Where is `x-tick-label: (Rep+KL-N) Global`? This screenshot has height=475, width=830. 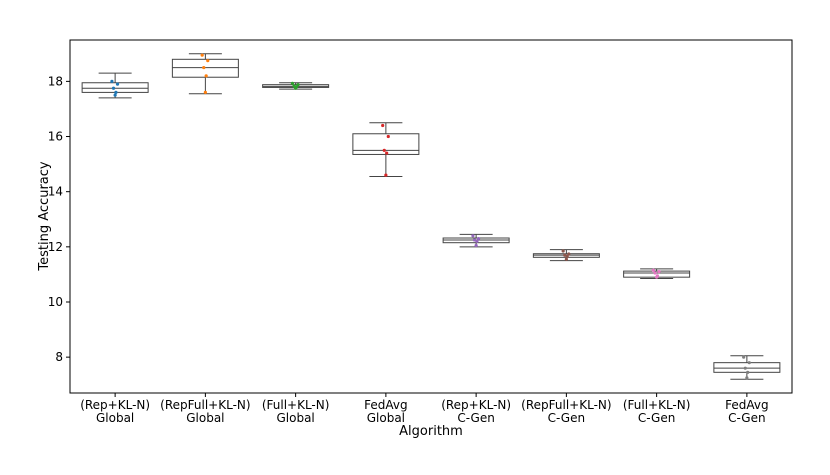
x-tick-label: (Rep+KL-N) Global is located at coordinates (115, 411).